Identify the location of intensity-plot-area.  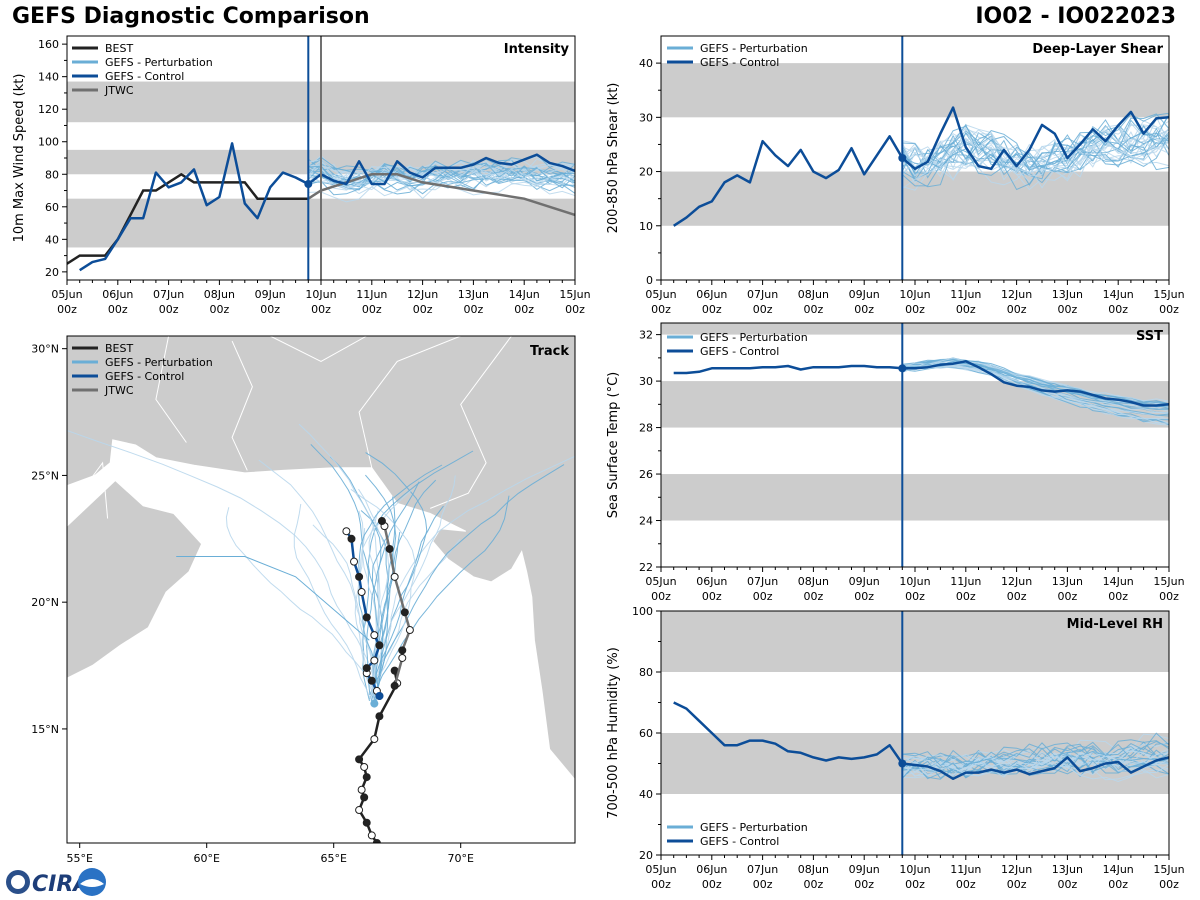
(321, 158).